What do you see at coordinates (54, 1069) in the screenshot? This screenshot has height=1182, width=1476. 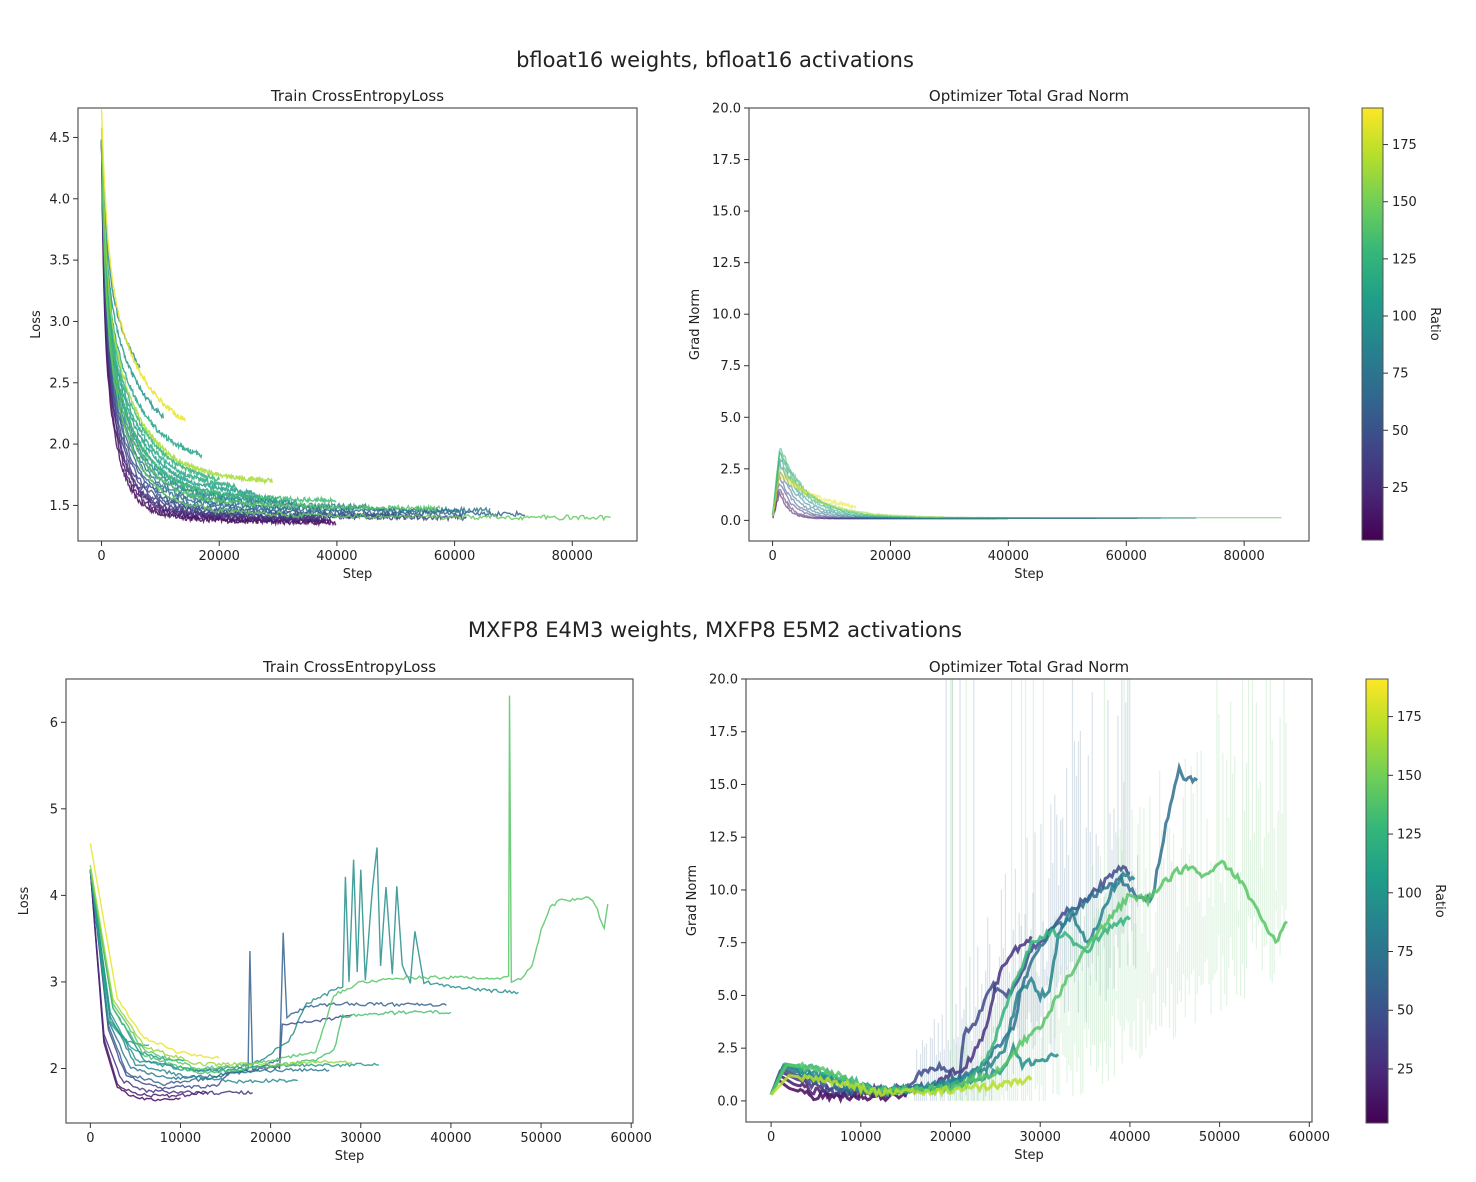 I see `y-tick-label: 2` at bounding box center [54, 1069].